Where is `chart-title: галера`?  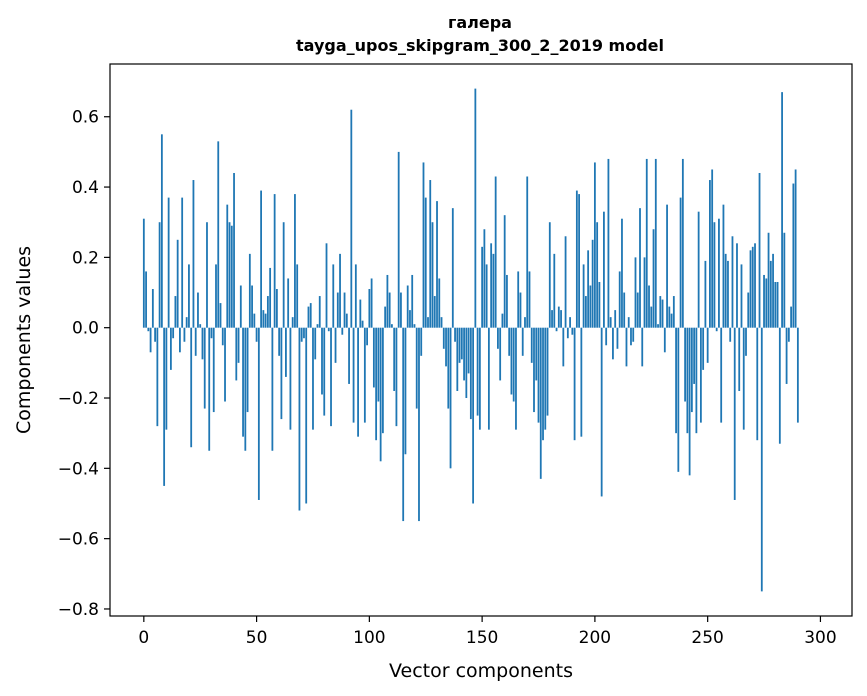 chart-title: галера is located at coordinates (480, 22).